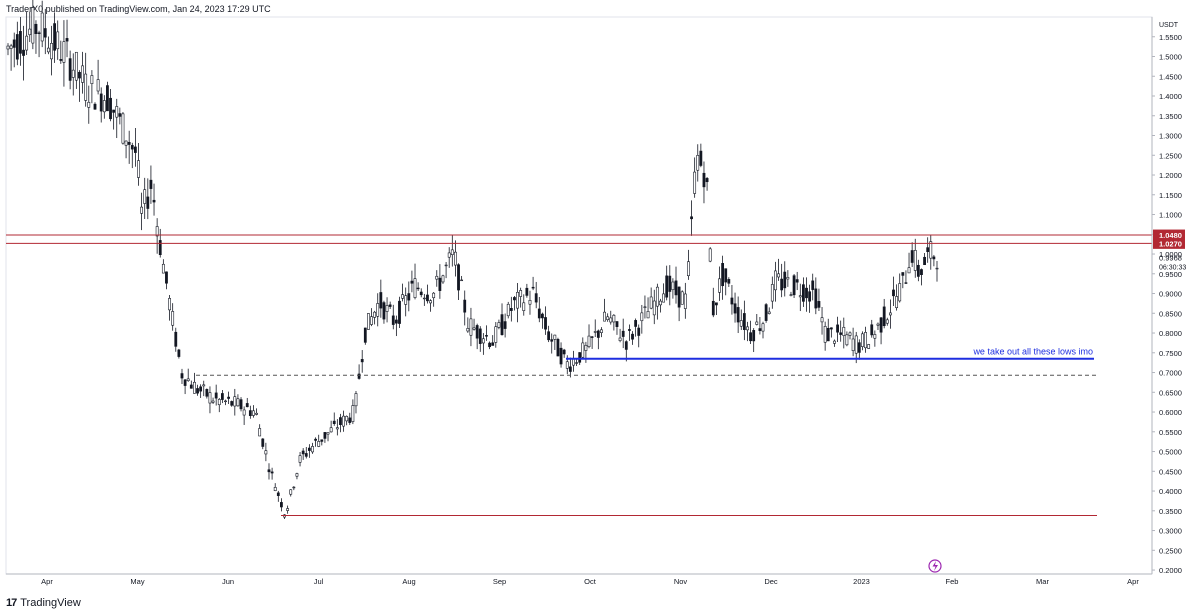 The height and width of the screenshot is (615, 1200). What do you see at coordinates (1170, 491) in the screenshot?
I see `price-tick-label: 0.4000` at bounding box center [1170, 491].